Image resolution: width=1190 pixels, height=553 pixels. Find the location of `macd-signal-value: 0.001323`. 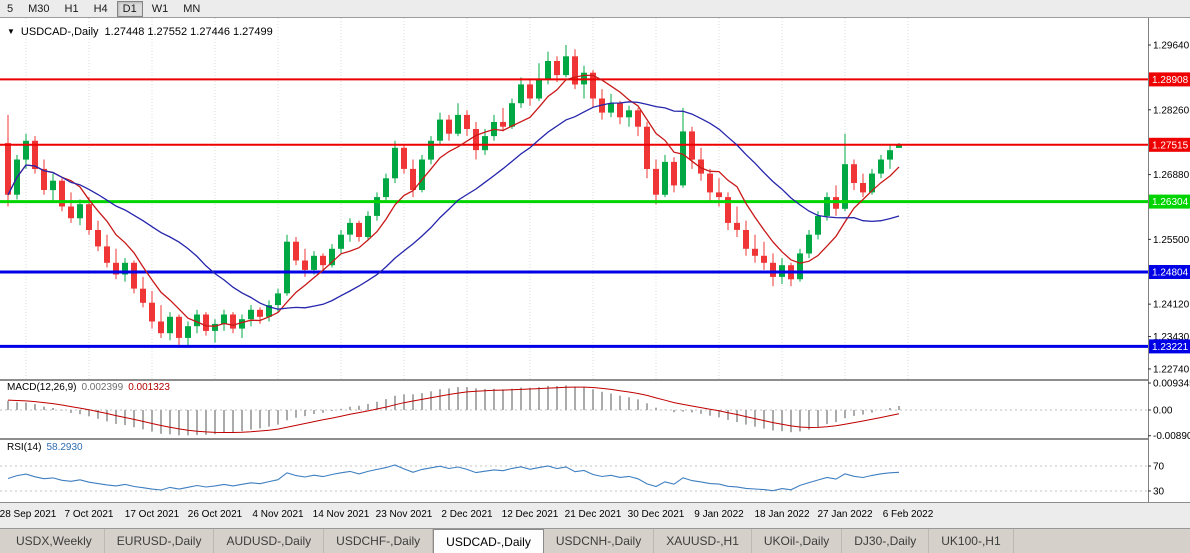

macd-signal-value: 0.001323 is located at coordinates (149, 387).